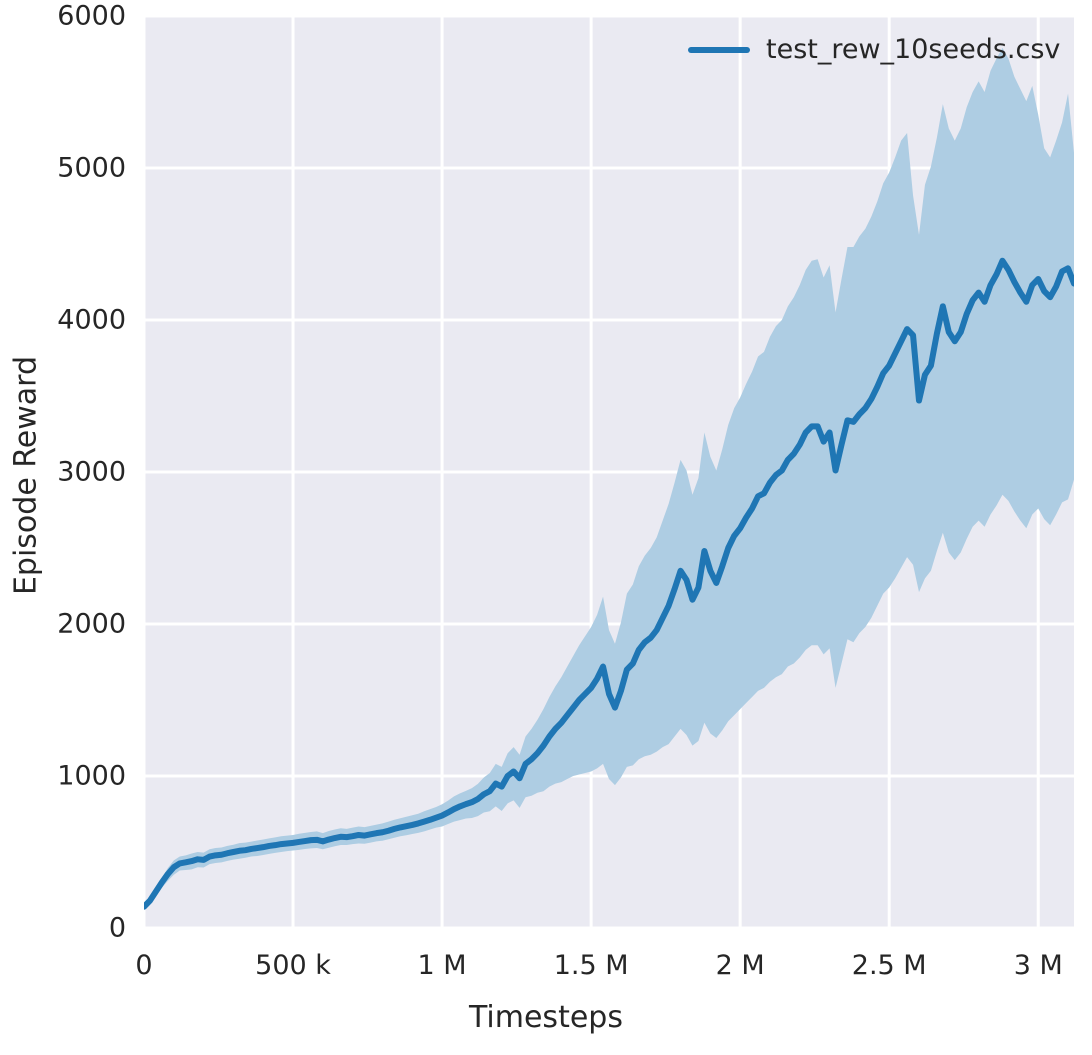 This screenshot has height=1055, width=1092. Describe the element at coordinates (117, 928) in the screenshot. I see `y-axis-tick-label: 0` at that location.